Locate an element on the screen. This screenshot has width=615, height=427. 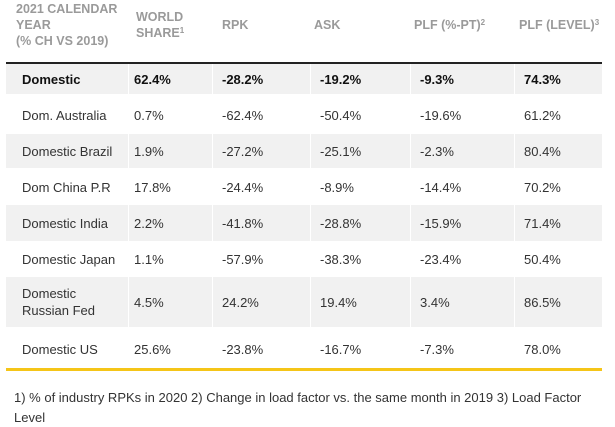
header-plf-pt: PLF (%-PT)2 is located at coordinates (449, 25).